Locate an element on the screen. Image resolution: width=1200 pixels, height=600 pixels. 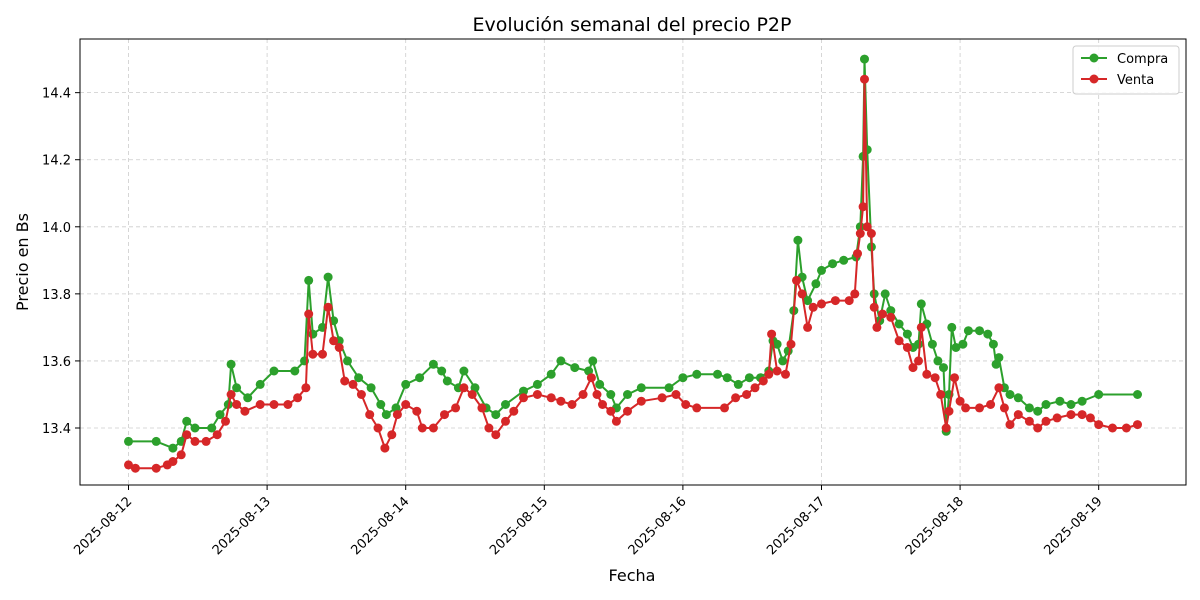
y-axis: 13.4 13.6 13.8 14.0 14.2 14.4 is located at coordinates (61, 262).